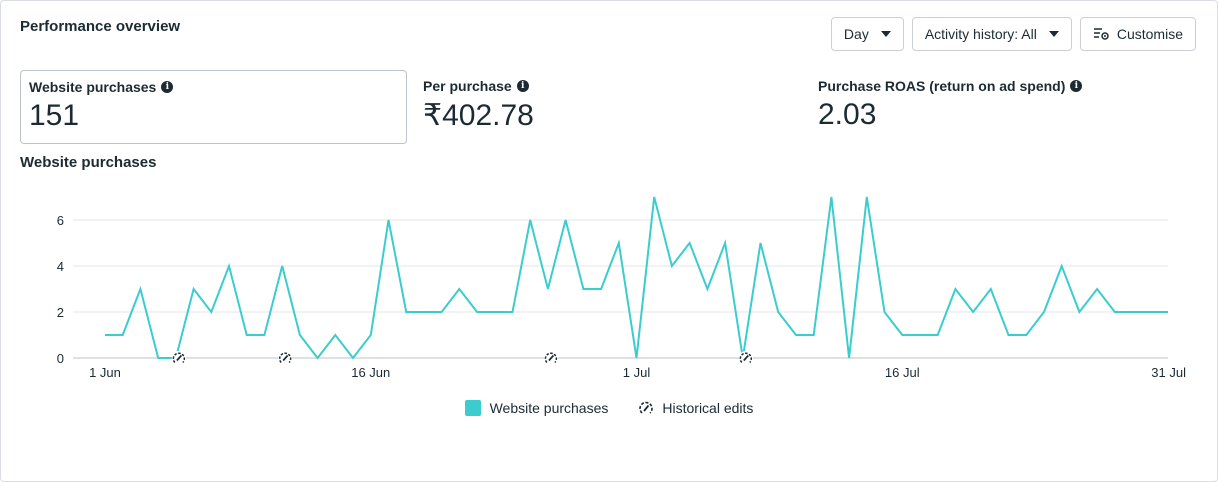 This screenshot has width=1218, height=482. I want to click on customise-button: Customise, so click(1137, 34).